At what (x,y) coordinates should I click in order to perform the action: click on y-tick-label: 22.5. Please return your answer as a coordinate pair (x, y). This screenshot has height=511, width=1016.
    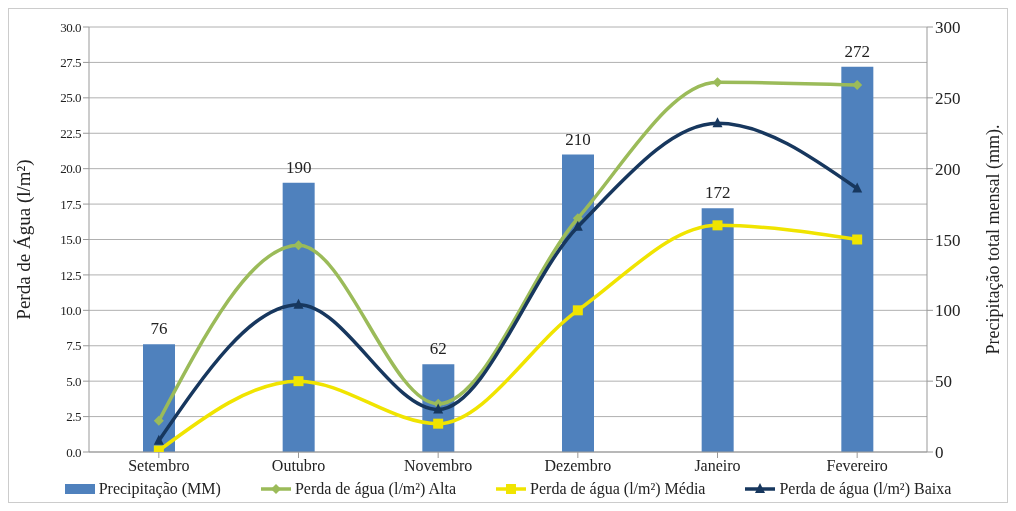
    Looking at the image, I should click on (70, 133).